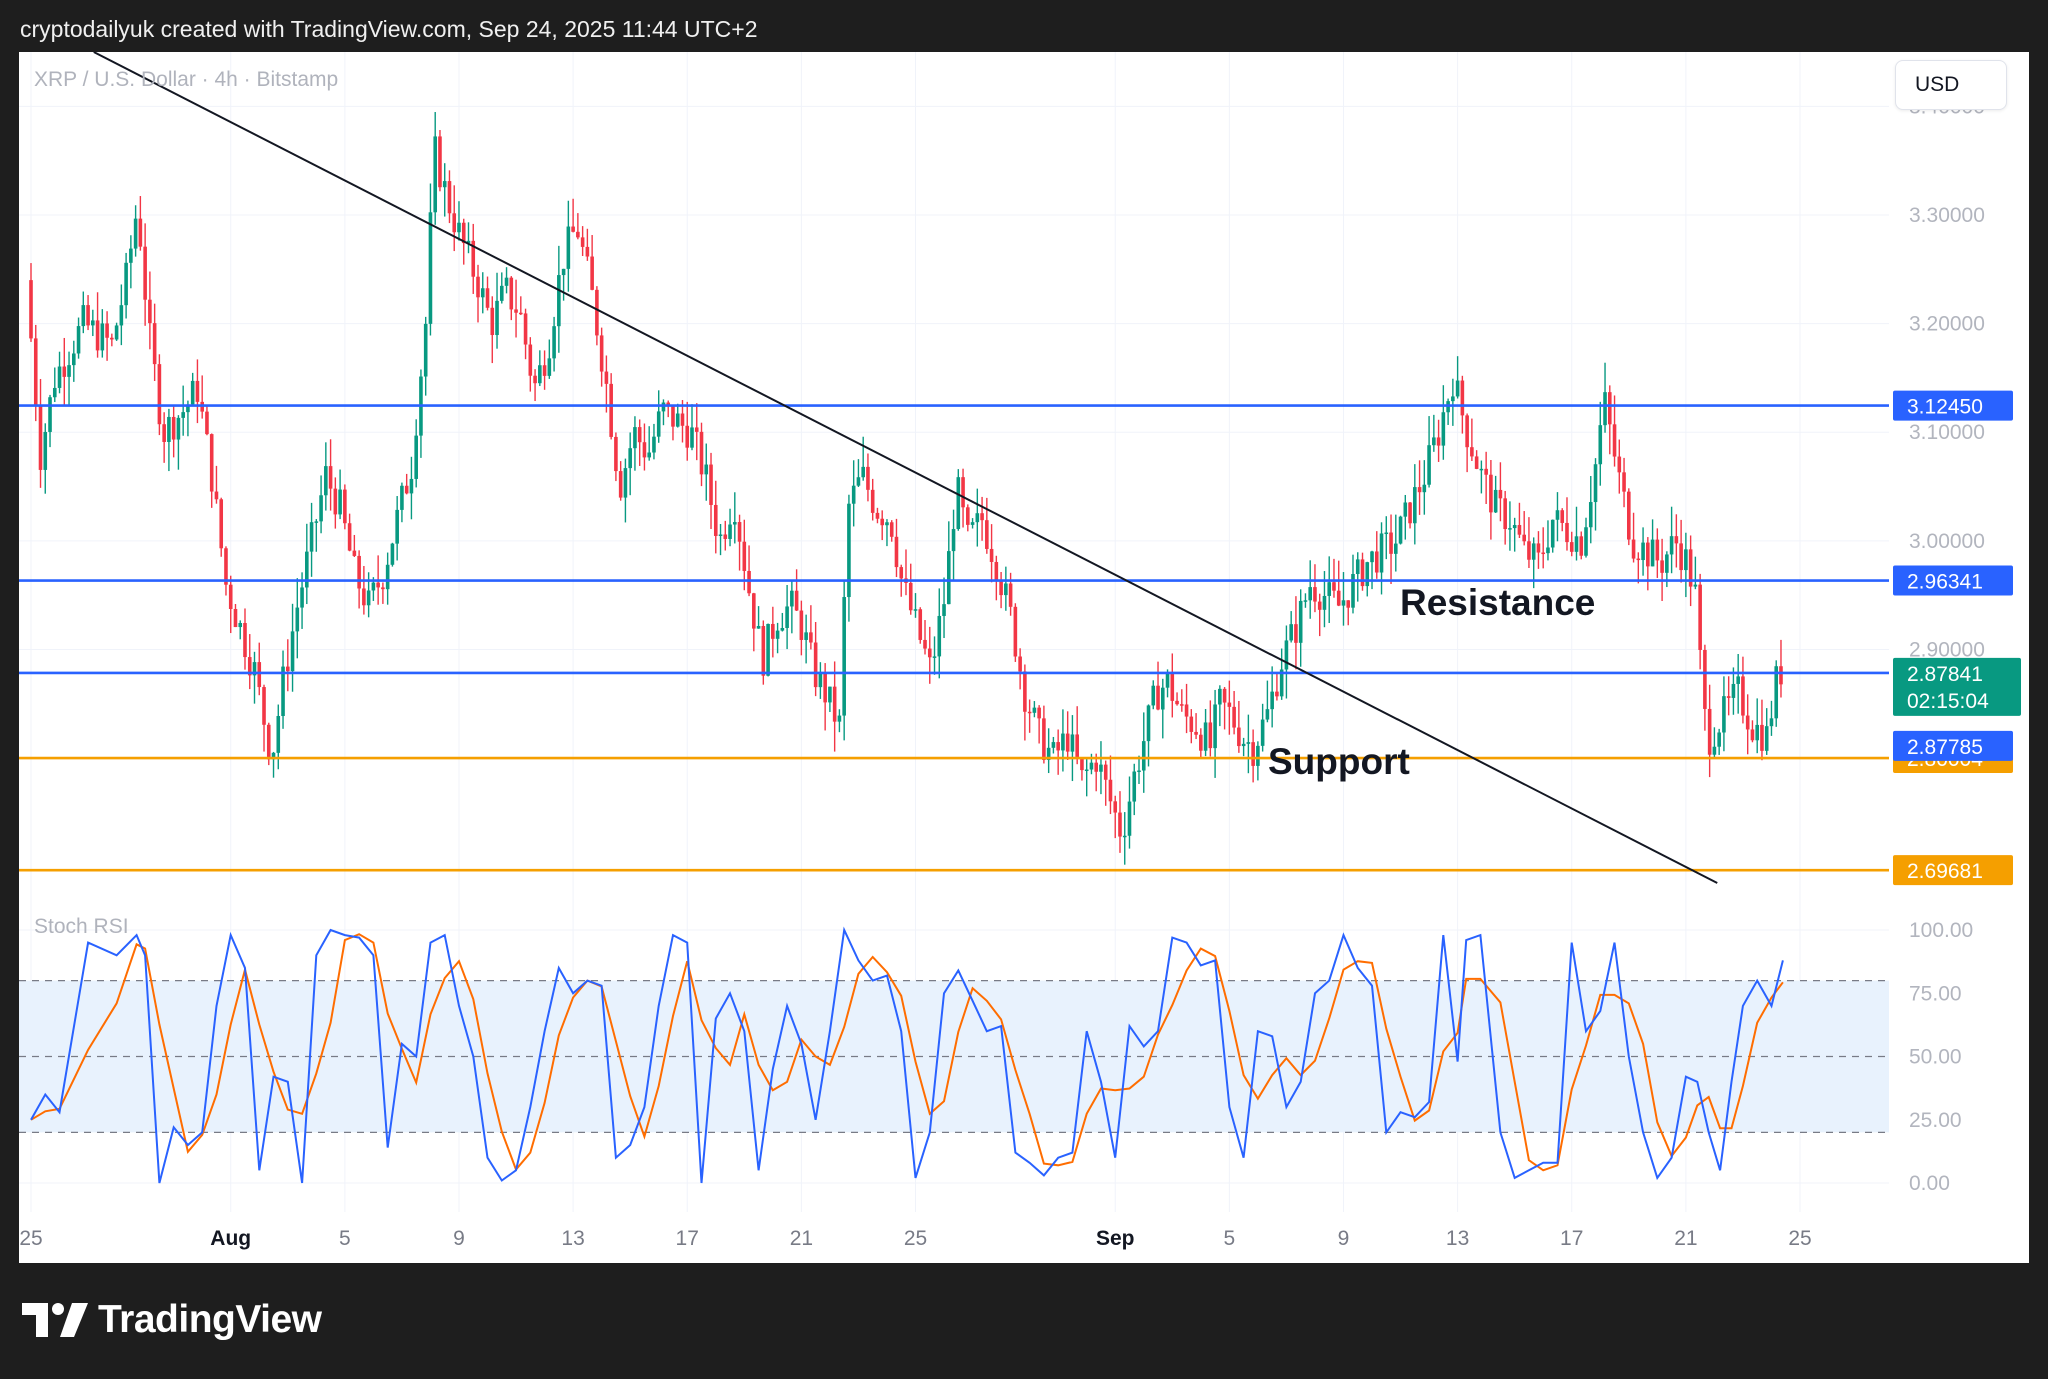 Image resolution: width=2048 pixels, height=1379 pixels. I want to click on time-axis-tick-label: 17, so click(1571, 1238).